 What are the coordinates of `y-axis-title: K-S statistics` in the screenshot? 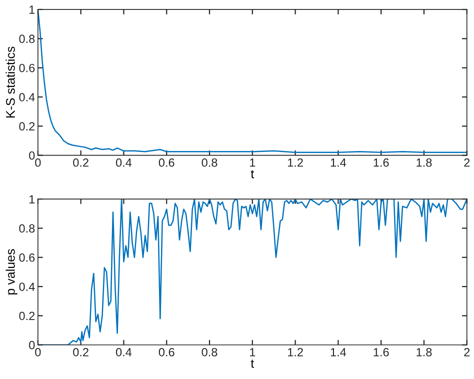 It's located at (10, 82).